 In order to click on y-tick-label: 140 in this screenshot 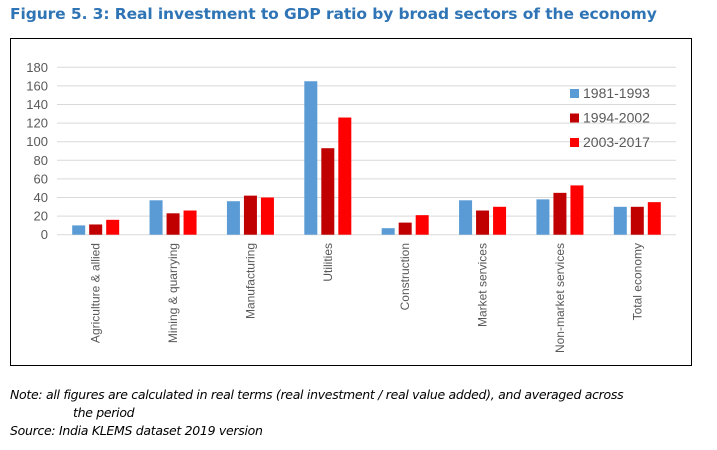, I will do `click(37, 104)`.